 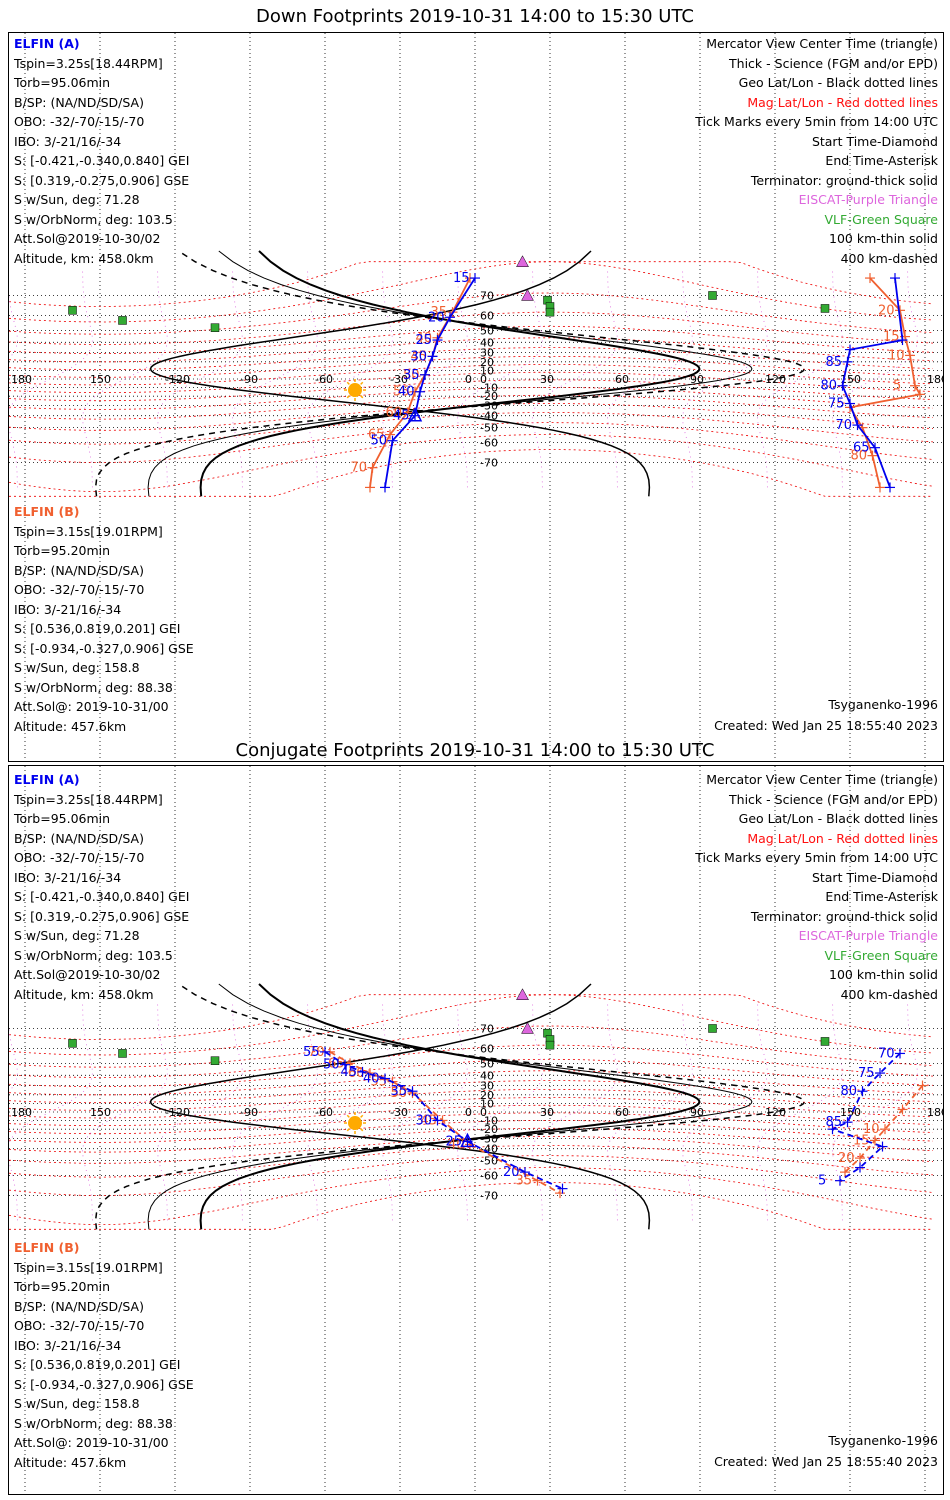 What do you see at coordinates (833, 63) in the screenshot?
I see `legend-science: Thick - Science (FGM and/or EPD)` at bounding box center [833, 63].